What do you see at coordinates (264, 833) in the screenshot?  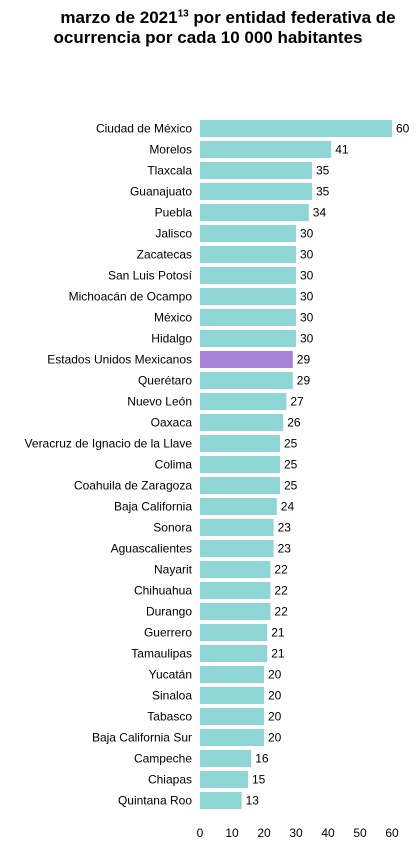 I see `x-tick-label-20: 20` at bounding box center [264, 833].